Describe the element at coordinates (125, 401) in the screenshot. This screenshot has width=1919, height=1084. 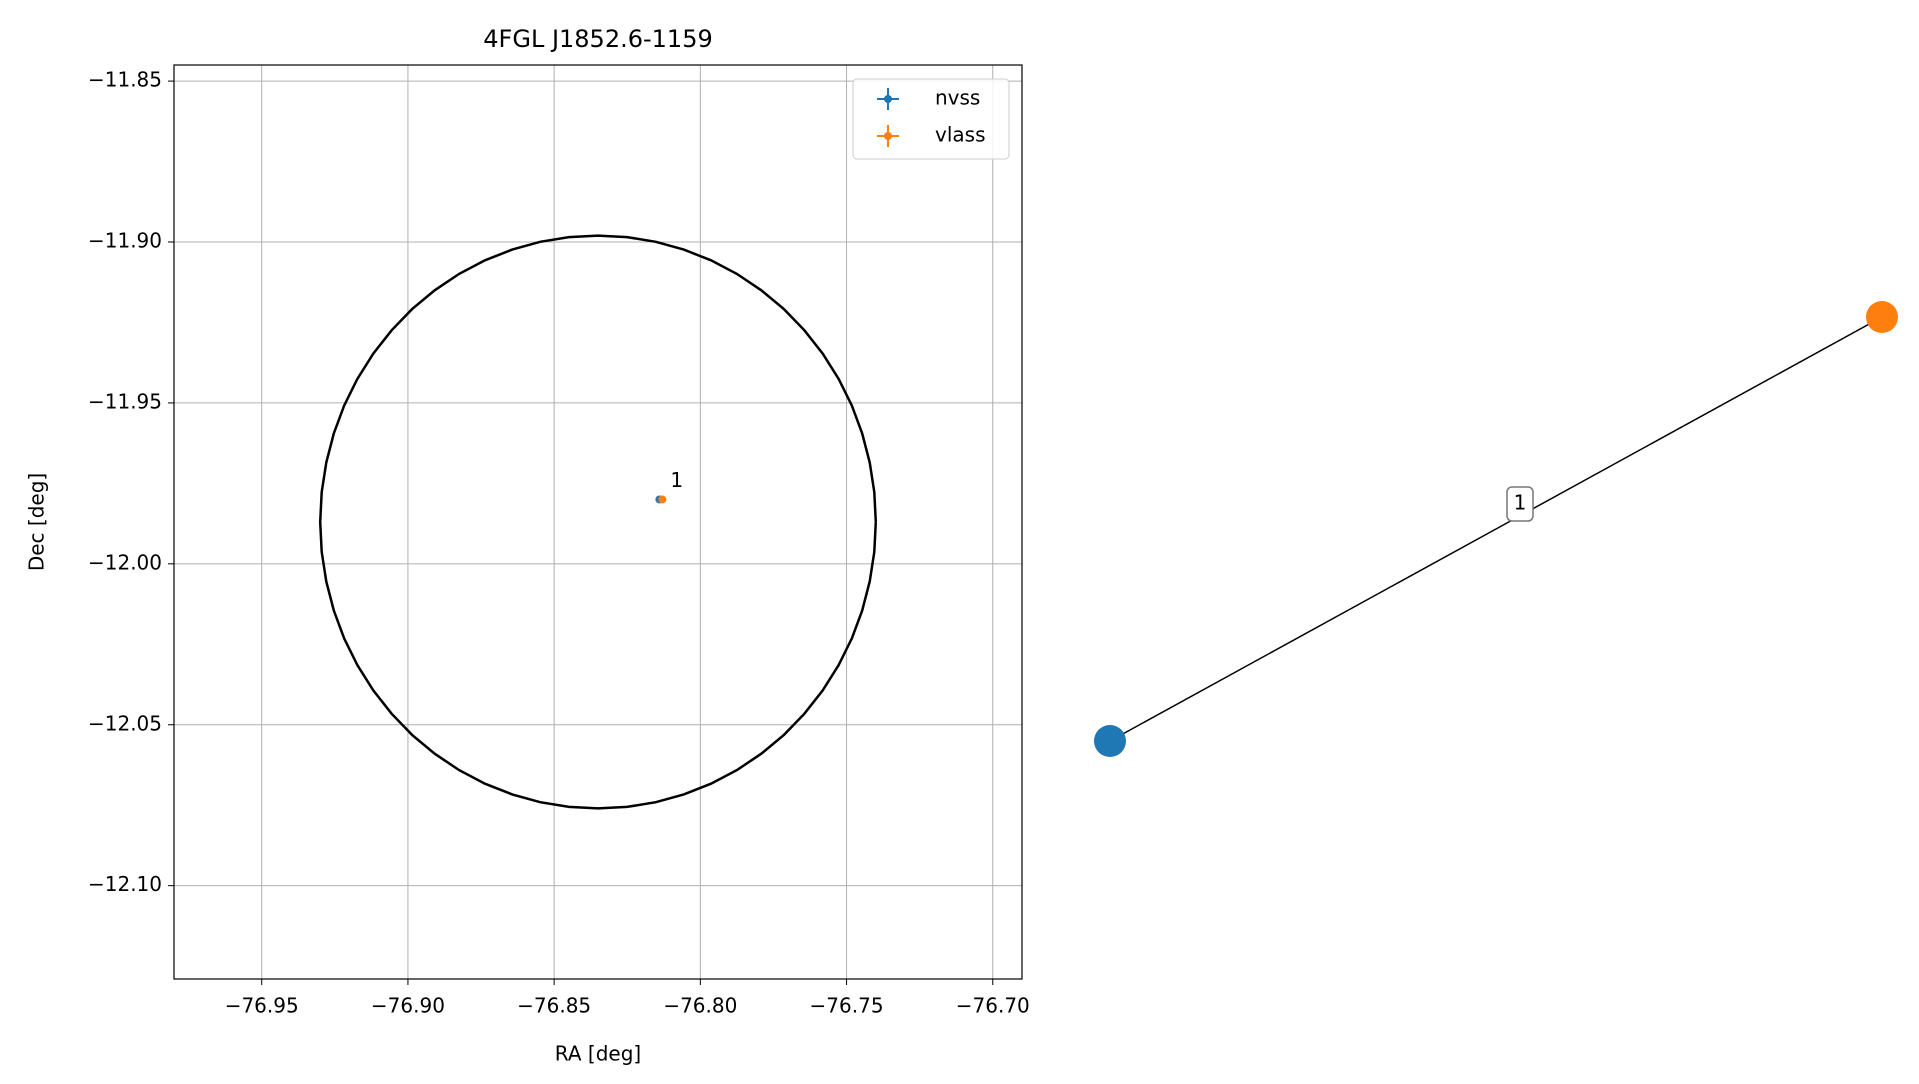
I see `y-tick-label: −11.95` at that location.